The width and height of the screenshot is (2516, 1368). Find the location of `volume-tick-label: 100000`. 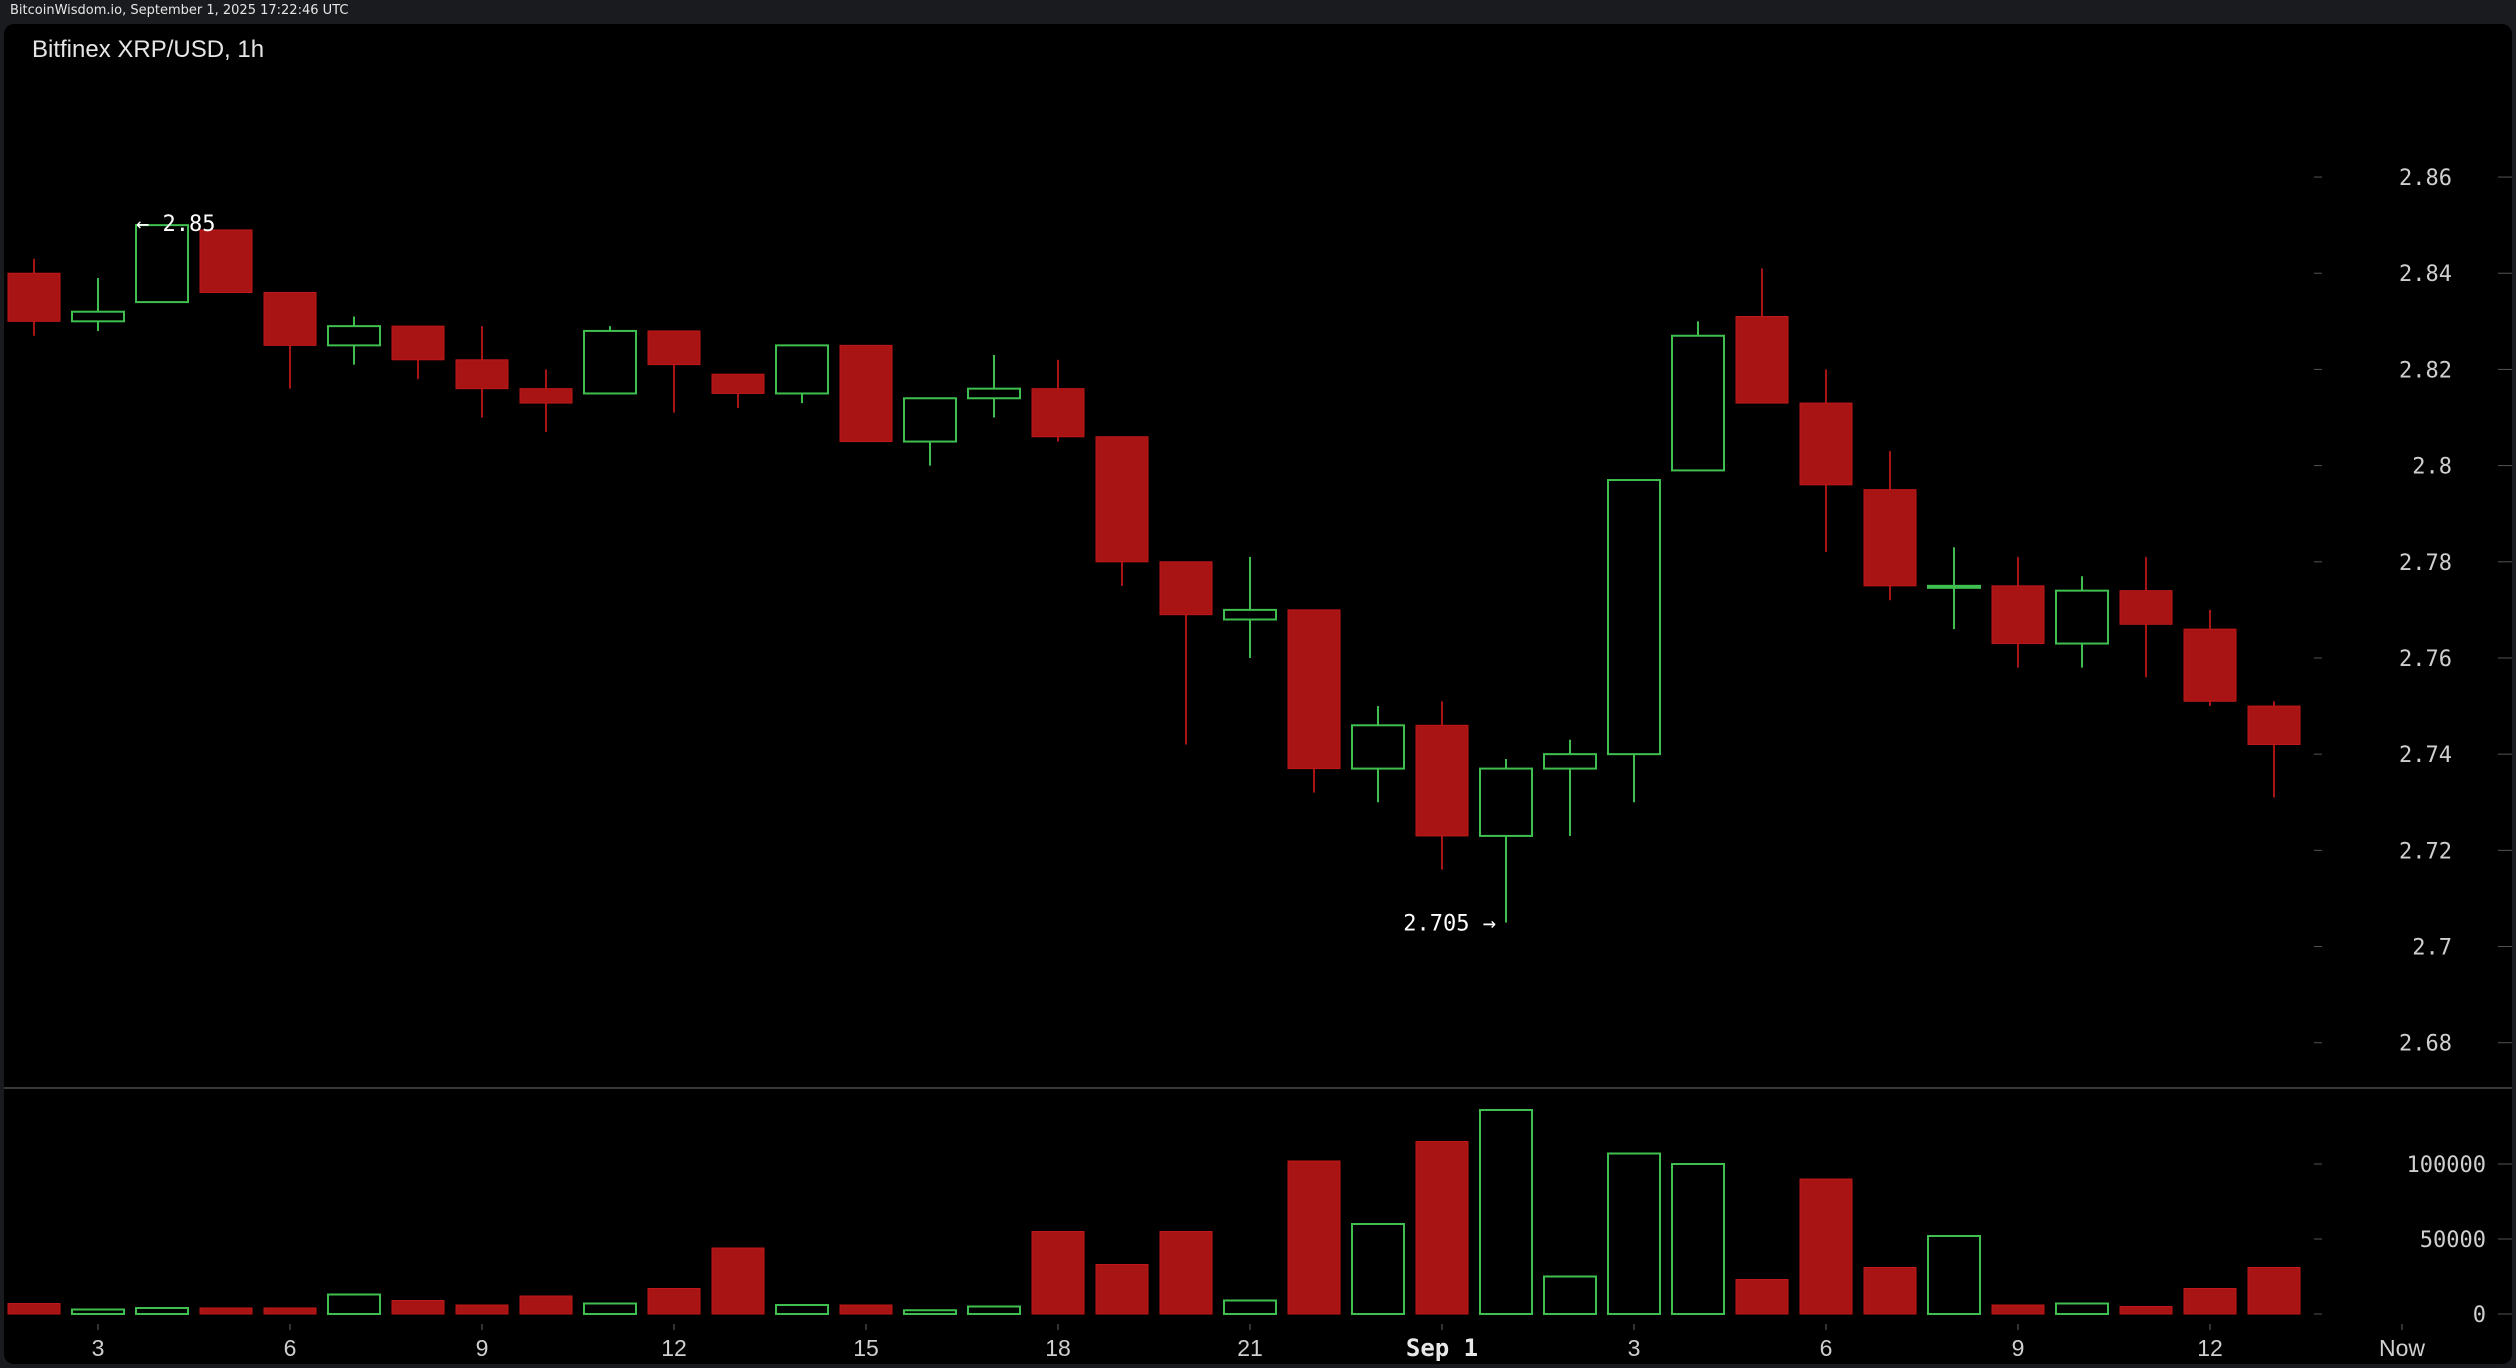

volume-tick-label: 100000 is located at coordinates (2446, 1165).